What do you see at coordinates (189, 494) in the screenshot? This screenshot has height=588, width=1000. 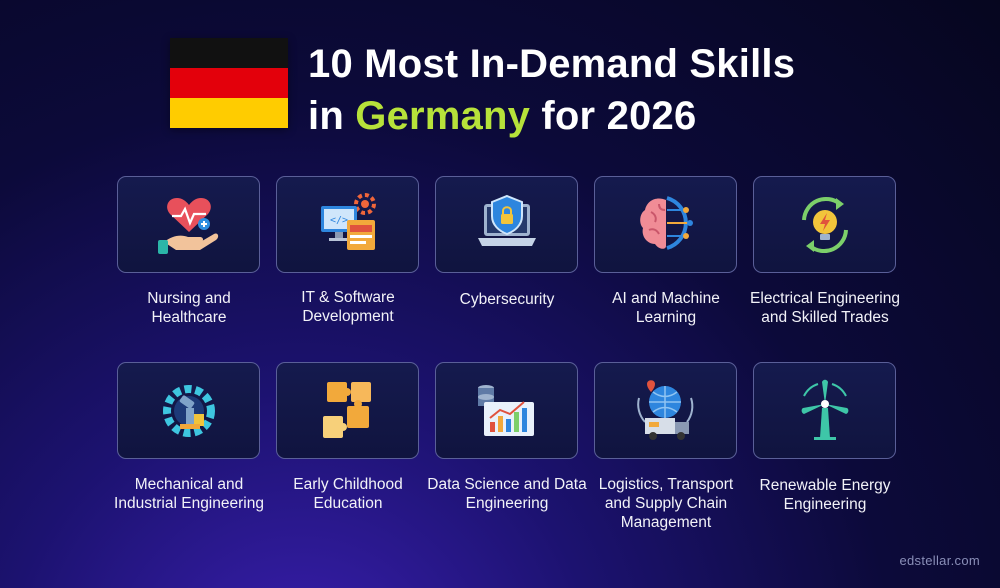 I see `skill-label-mechanical: Mechanical and Industrial Engineering` at bounding box center [189, 494].